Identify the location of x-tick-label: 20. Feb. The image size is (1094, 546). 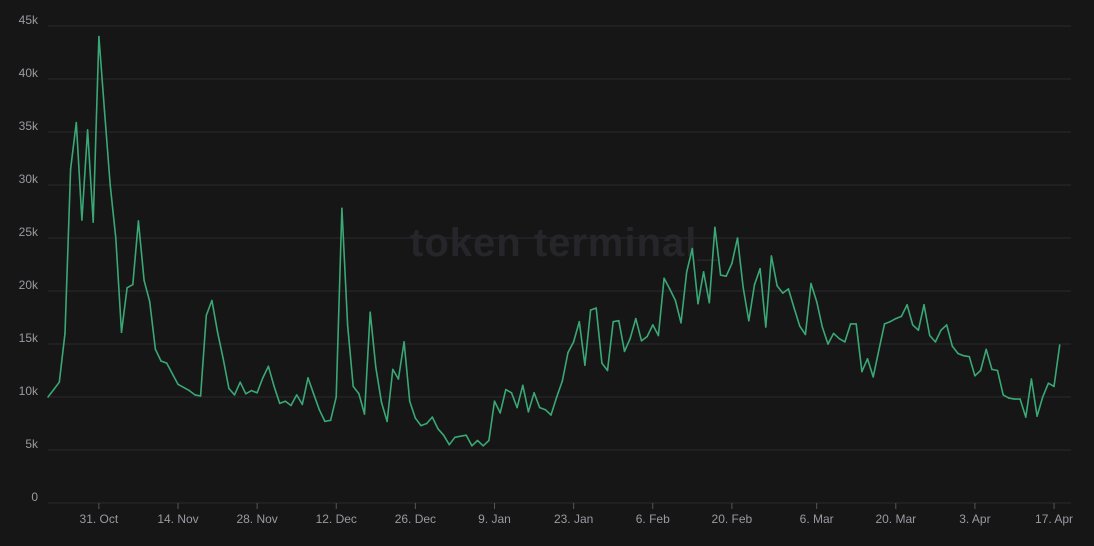
(732, 519).